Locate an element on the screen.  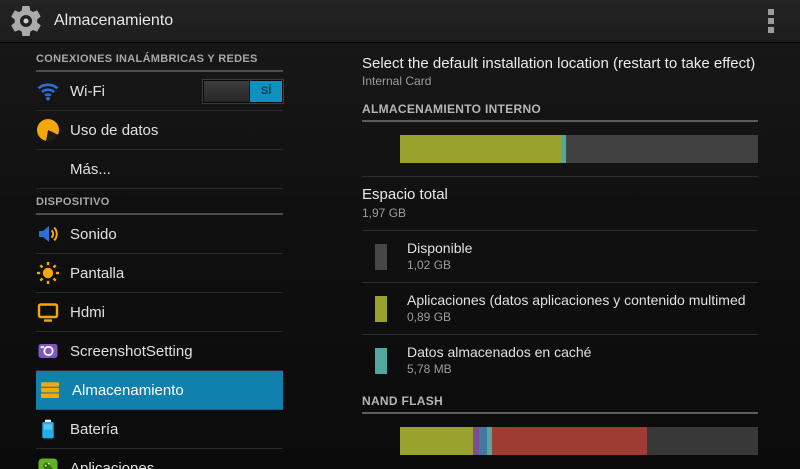
sidebar-item-display: Pantalla is located at coordinates (159, 273).